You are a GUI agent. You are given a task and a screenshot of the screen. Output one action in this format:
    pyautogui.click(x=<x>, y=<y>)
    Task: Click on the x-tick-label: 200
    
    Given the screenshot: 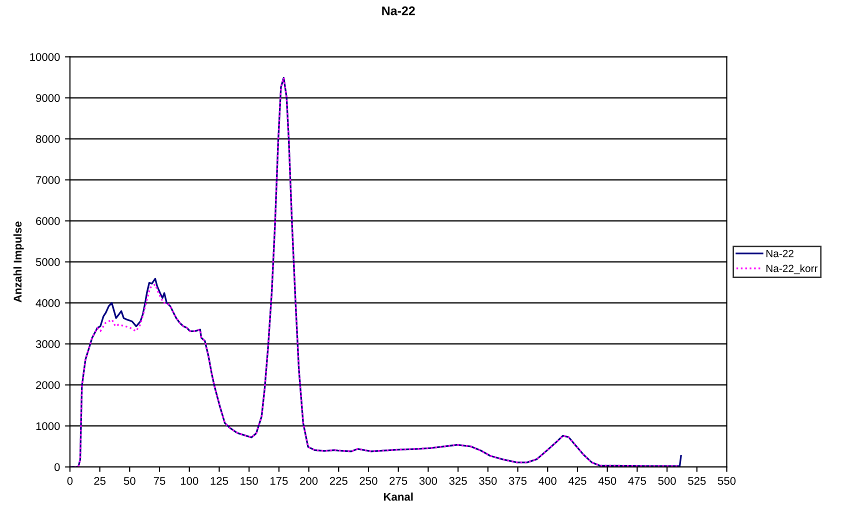 What is the action you would take?
    pyautogui.click(x=309, y=480)
    